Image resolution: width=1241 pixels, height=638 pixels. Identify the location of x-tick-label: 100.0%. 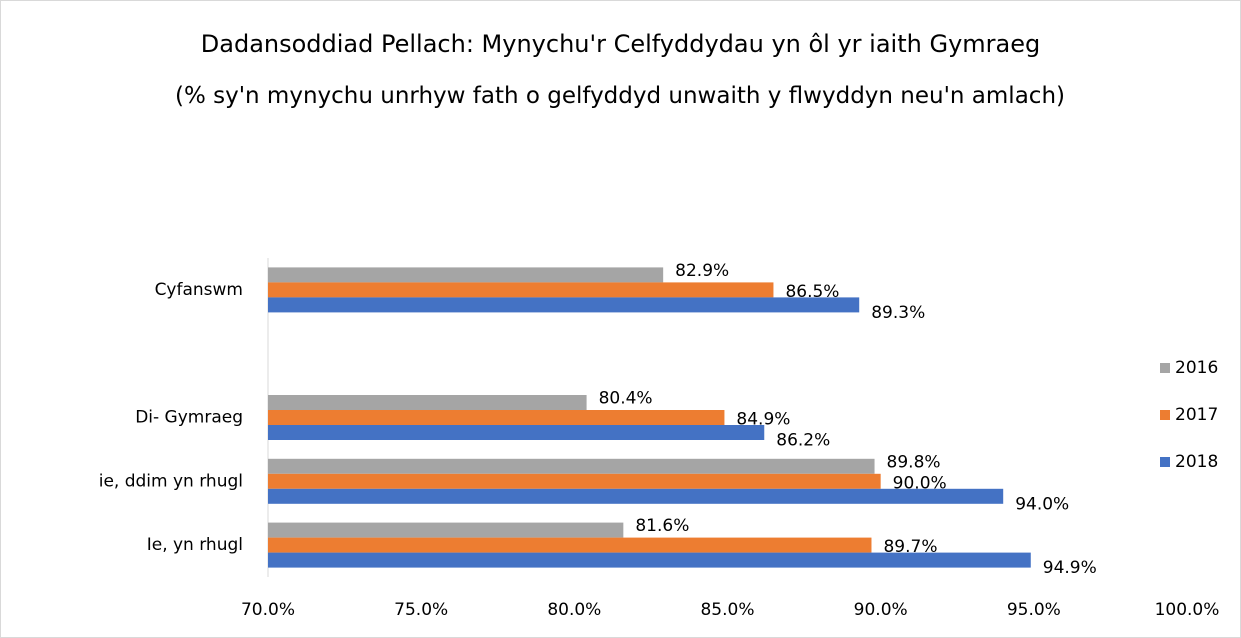
(1187, 610).